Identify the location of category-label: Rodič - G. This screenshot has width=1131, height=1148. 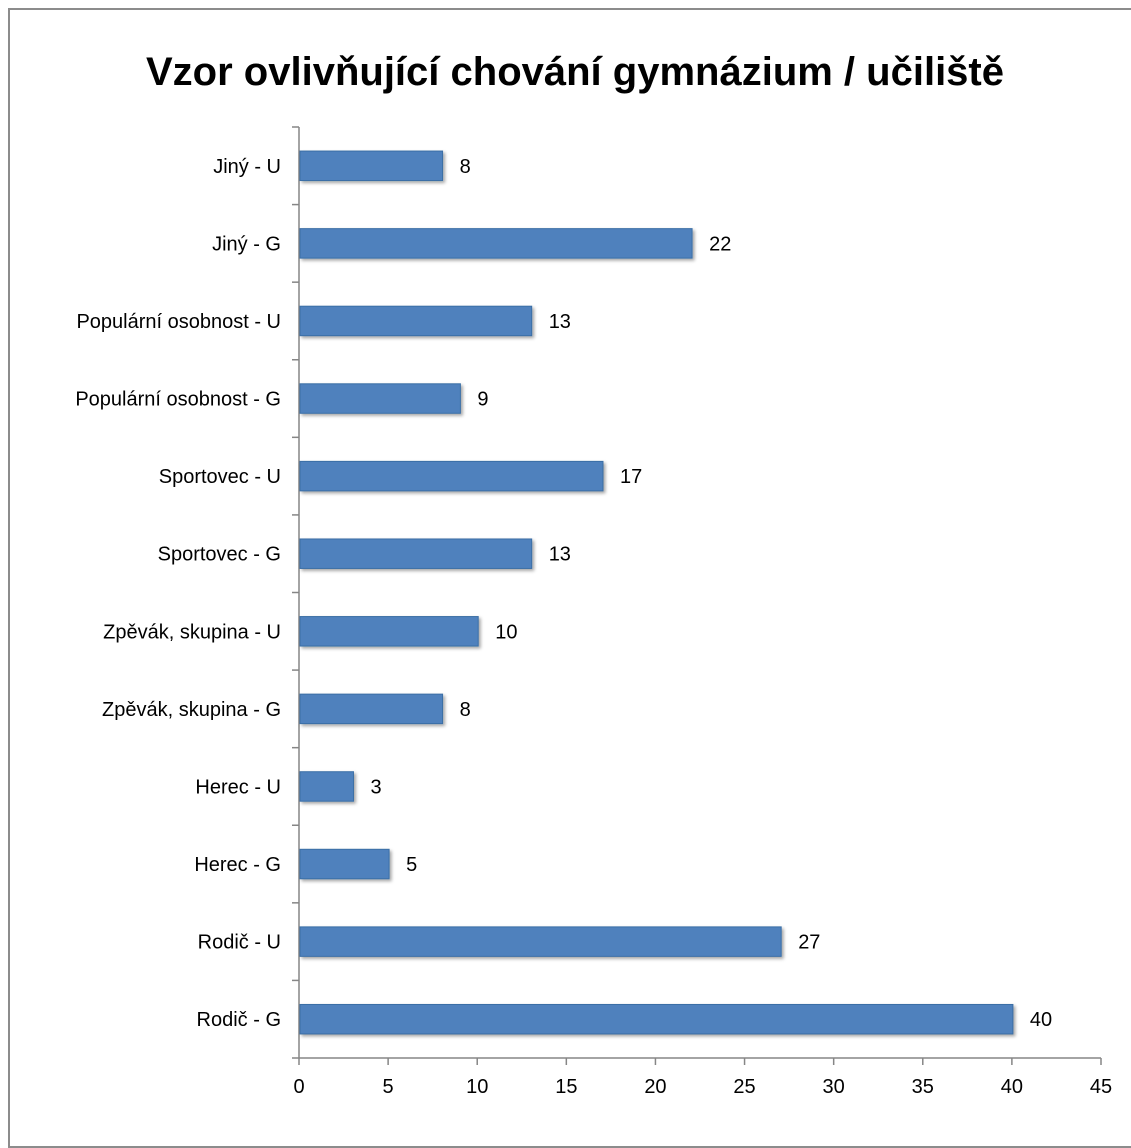
(239, 1020).